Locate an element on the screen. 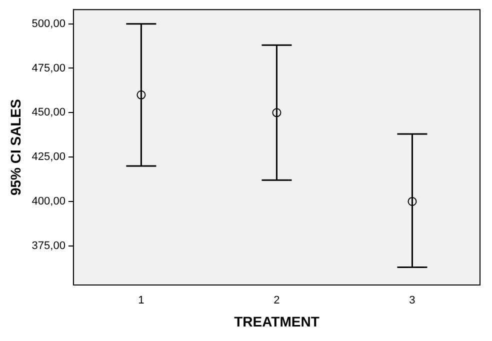 The height and width of the screenshot is (341, 492). x-tick-label: 2 is located at coordinates (277, 300).